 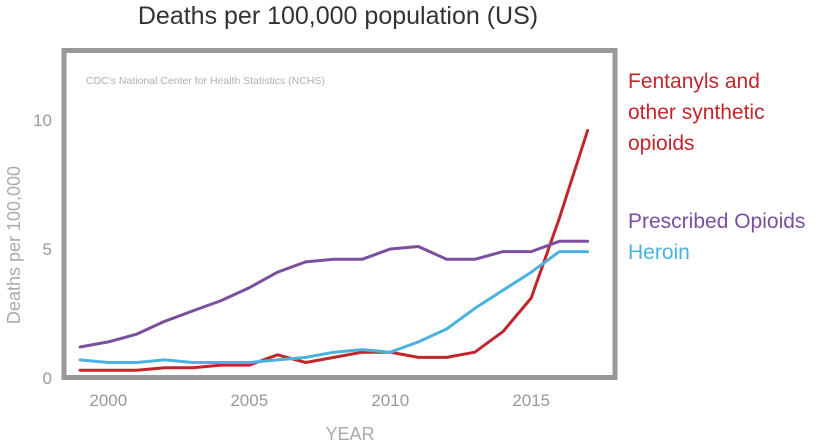 What do you see at coordinates (390, 400) in the screenshot?
I see `x-tick-label: 2010` at bounding box center [390, 400].